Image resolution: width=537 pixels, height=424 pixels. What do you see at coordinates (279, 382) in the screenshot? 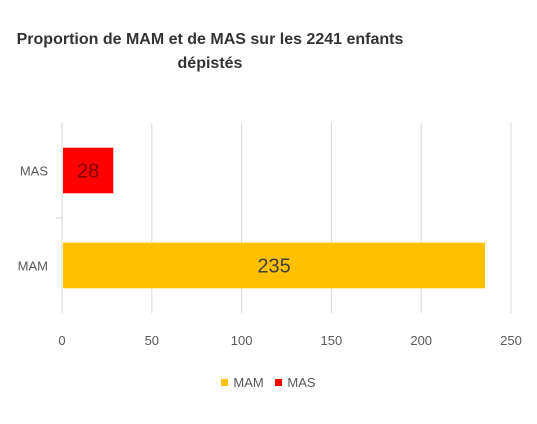
I see `legend-swatch-mas` at bounding box center [279, 382].